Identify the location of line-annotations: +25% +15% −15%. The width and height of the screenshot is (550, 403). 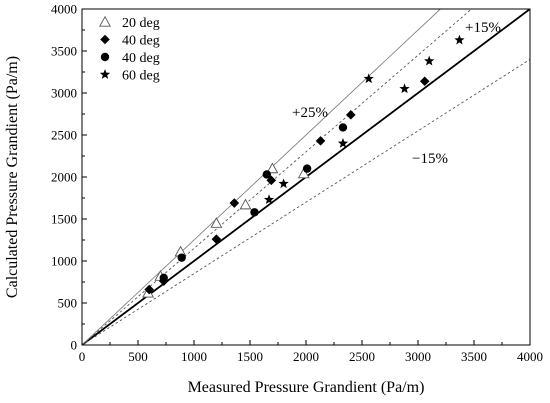
(396, 93).